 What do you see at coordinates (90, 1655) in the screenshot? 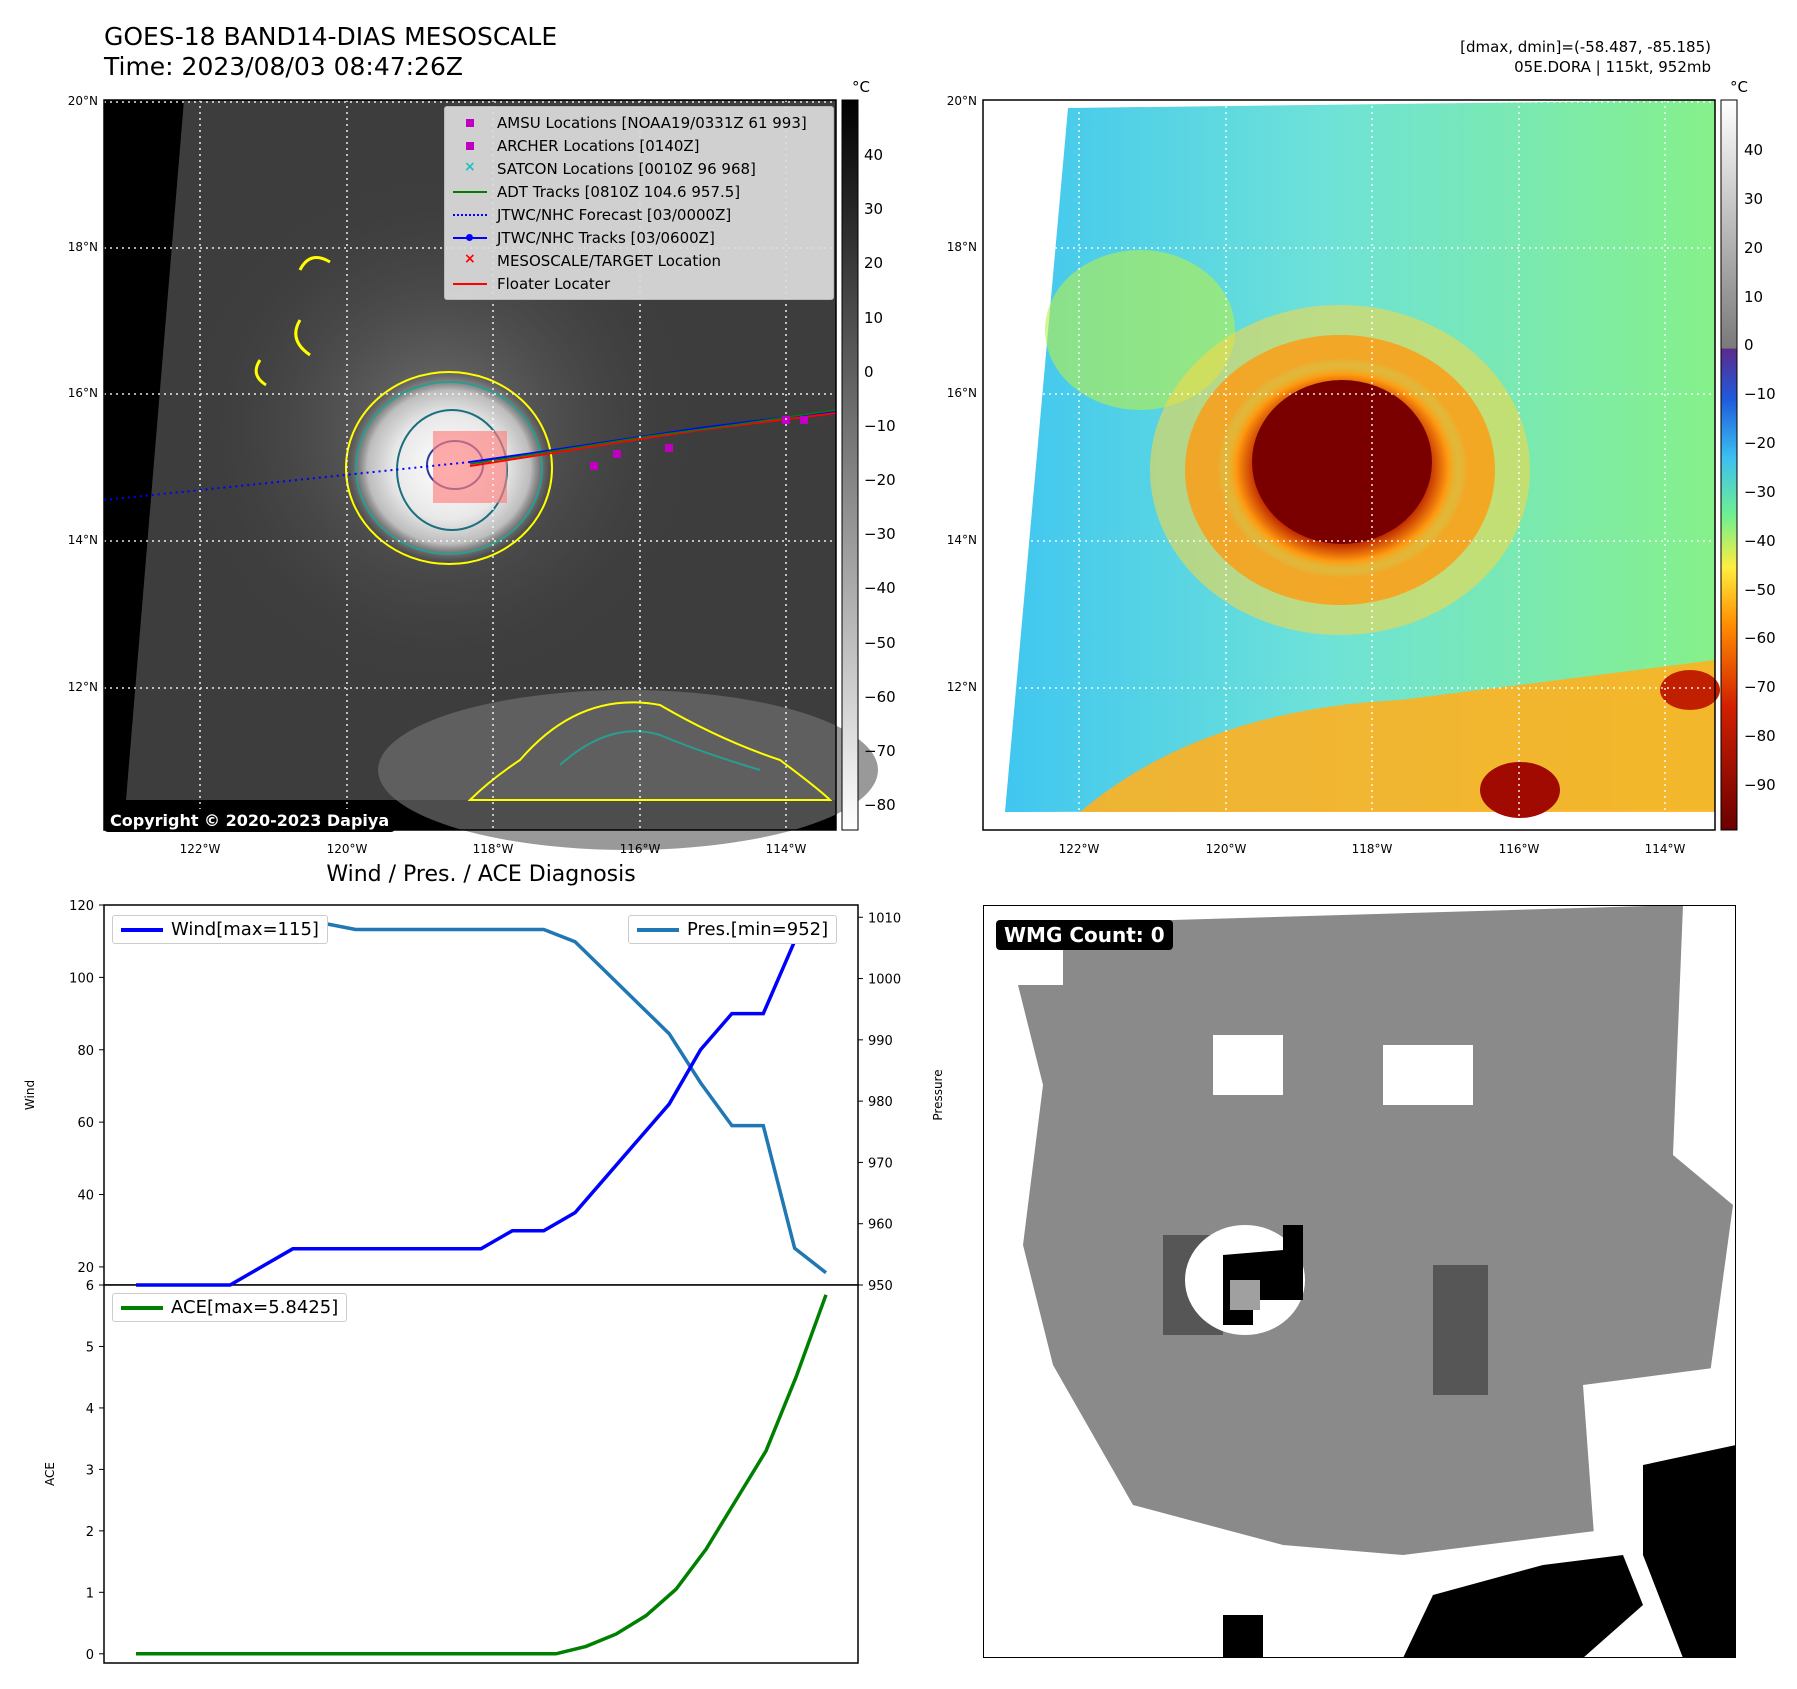
I see `ace-tick-label: 0` at bounding box center [90, 1655].